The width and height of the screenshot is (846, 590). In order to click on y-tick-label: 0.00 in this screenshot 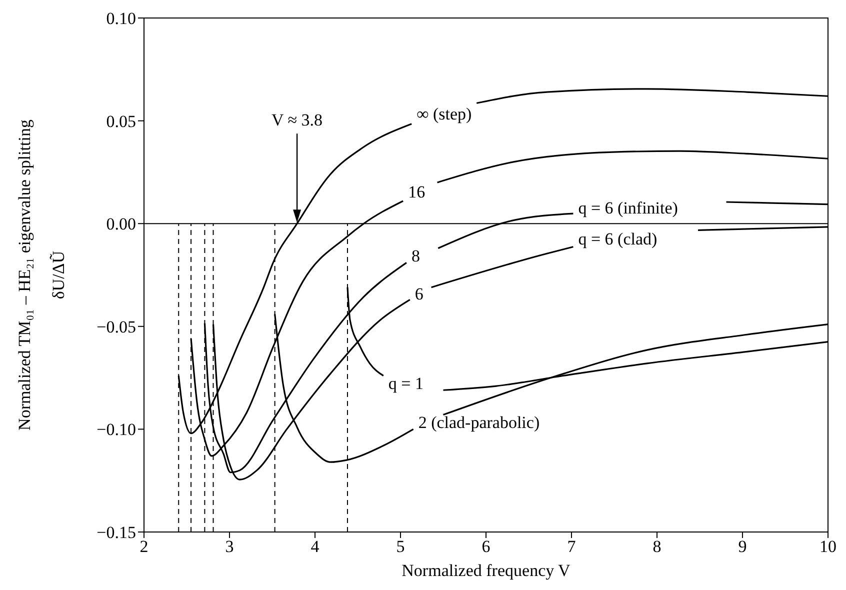, I will do `click(121, 224)`.